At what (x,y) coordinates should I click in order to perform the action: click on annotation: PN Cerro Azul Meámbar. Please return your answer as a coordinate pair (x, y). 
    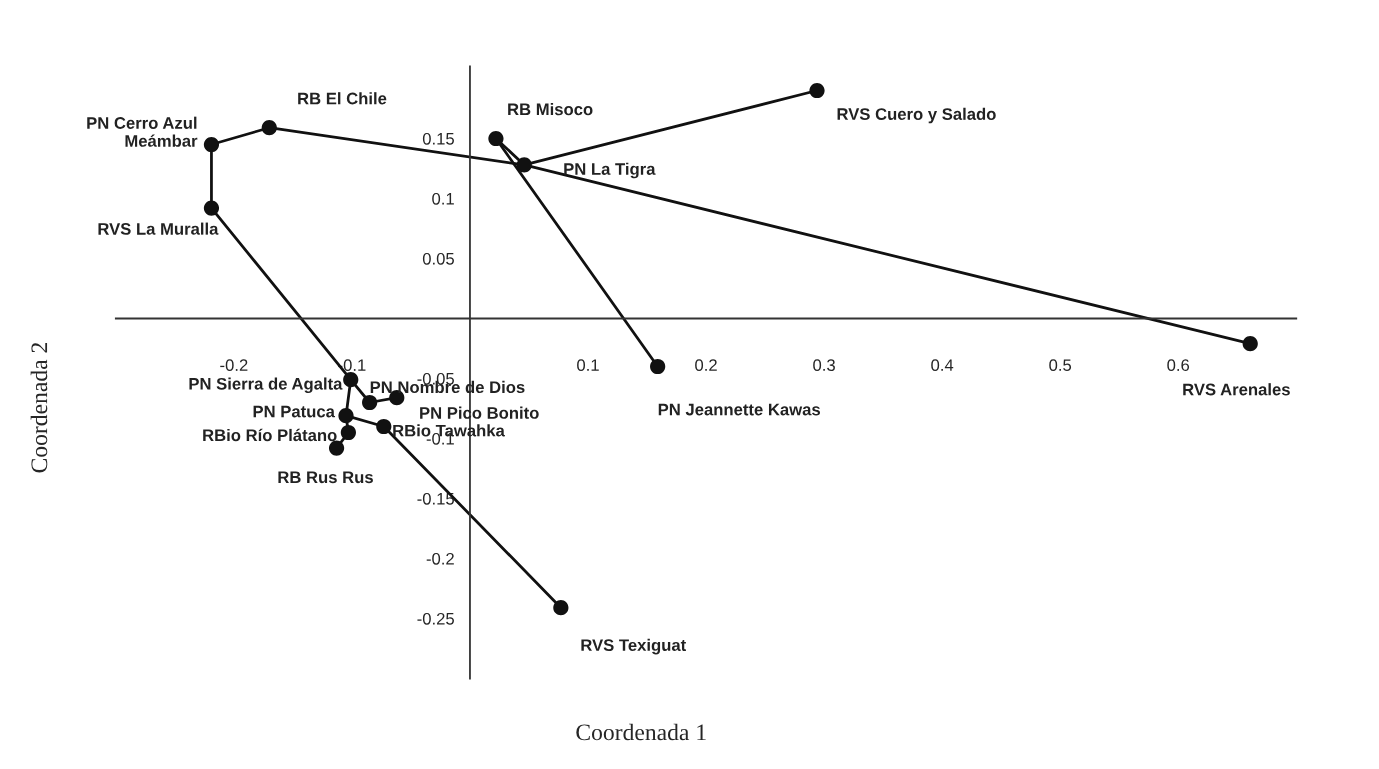
    Looking at the image, I should click on (142, 131).